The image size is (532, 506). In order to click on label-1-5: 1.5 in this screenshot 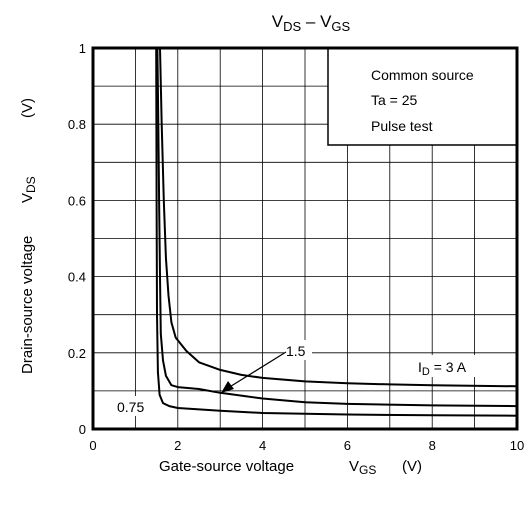, I will do `click(266, 366)`.